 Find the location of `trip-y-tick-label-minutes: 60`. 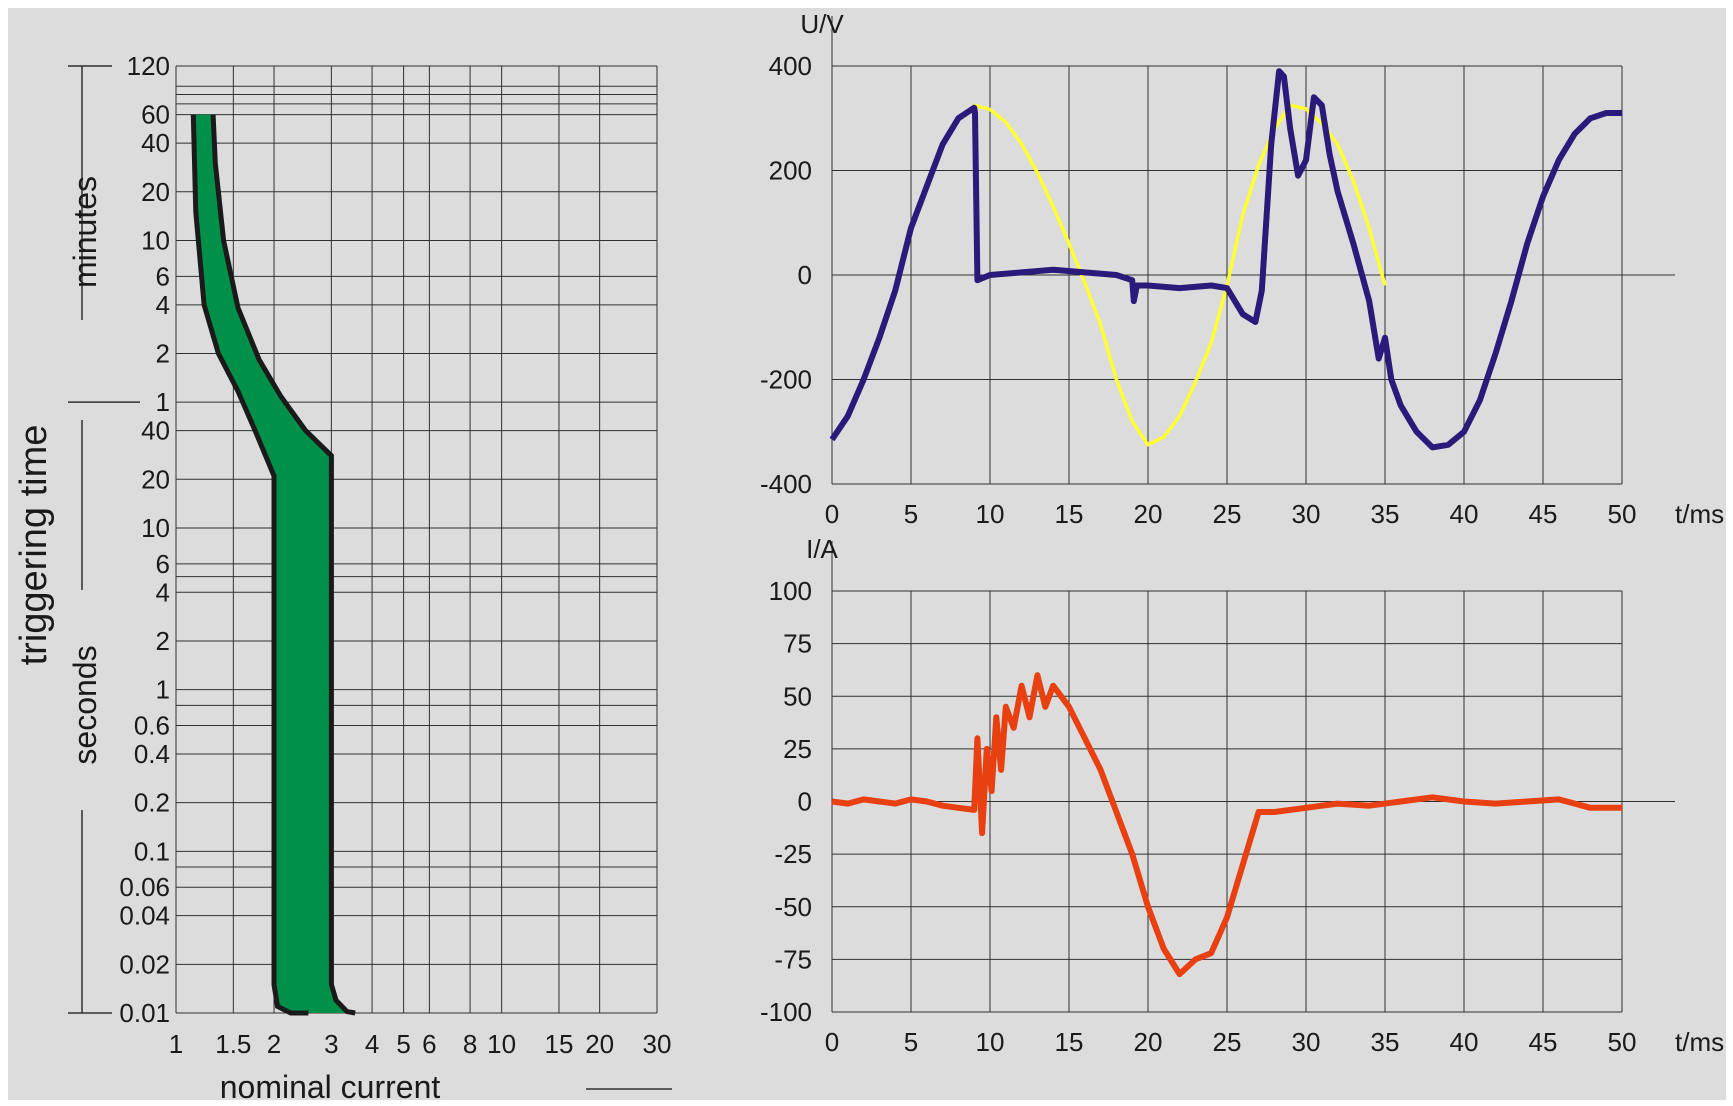

trip-y-tick-label-minutes: 60 is located at coordinates (155, 115).